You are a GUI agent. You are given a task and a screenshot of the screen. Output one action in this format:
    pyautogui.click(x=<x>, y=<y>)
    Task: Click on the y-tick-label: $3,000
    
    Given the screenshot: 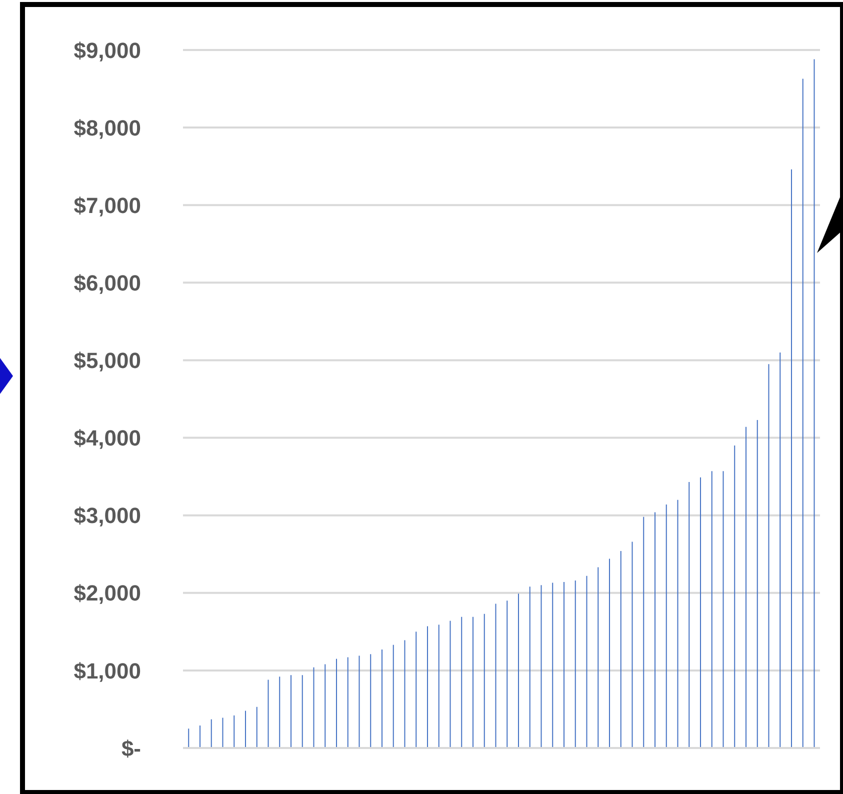 What is the action you would take?
    pyautogui.click(x=107, y=515)
    